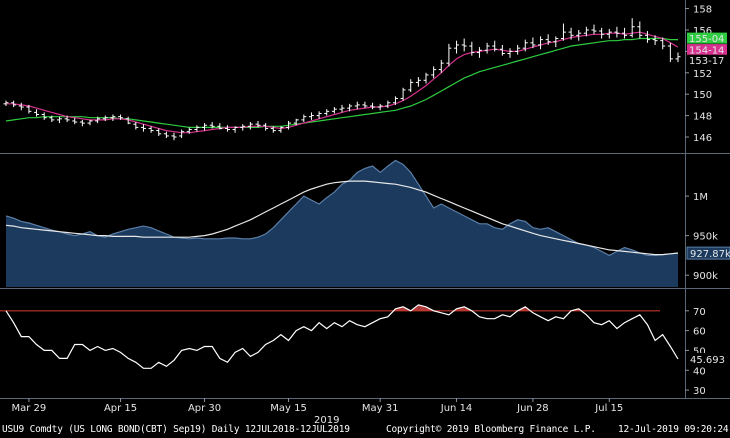 This screenshot has height=438, width=730. I want to click on rsi-tick-label: 40, so click(699, 371).